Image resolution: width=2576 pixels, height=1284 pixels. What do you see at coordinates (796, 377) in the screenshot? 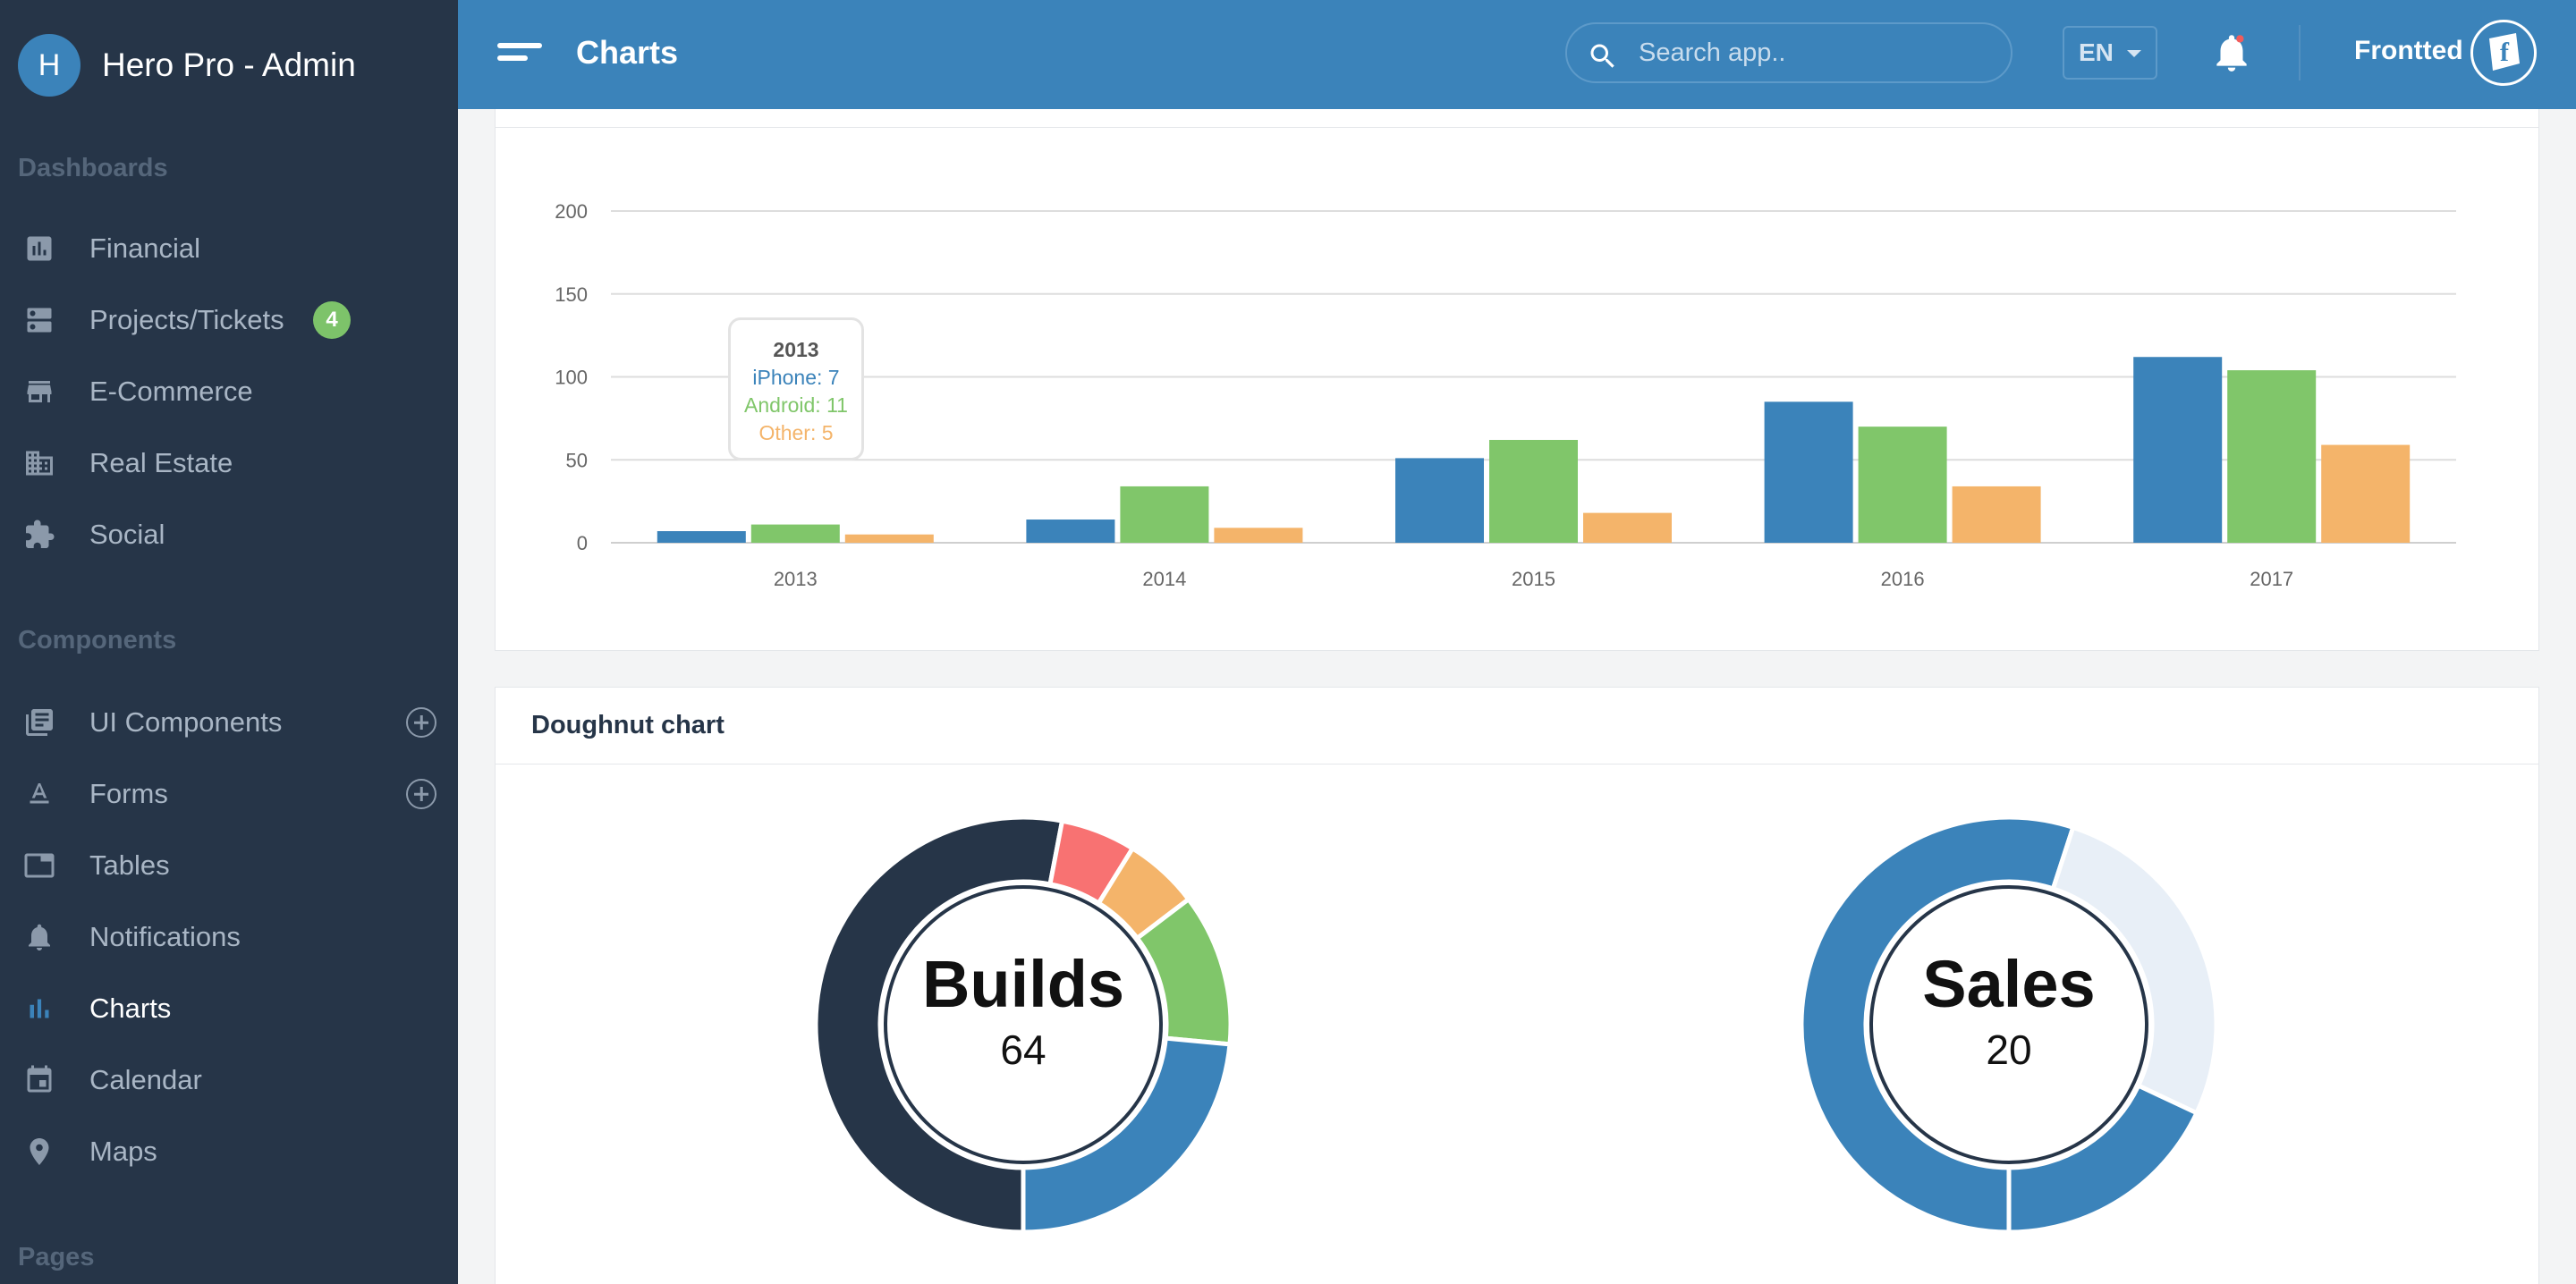
I see `tooltip-line-iphone: iPhone: 7` at bounding box center [796, 377].